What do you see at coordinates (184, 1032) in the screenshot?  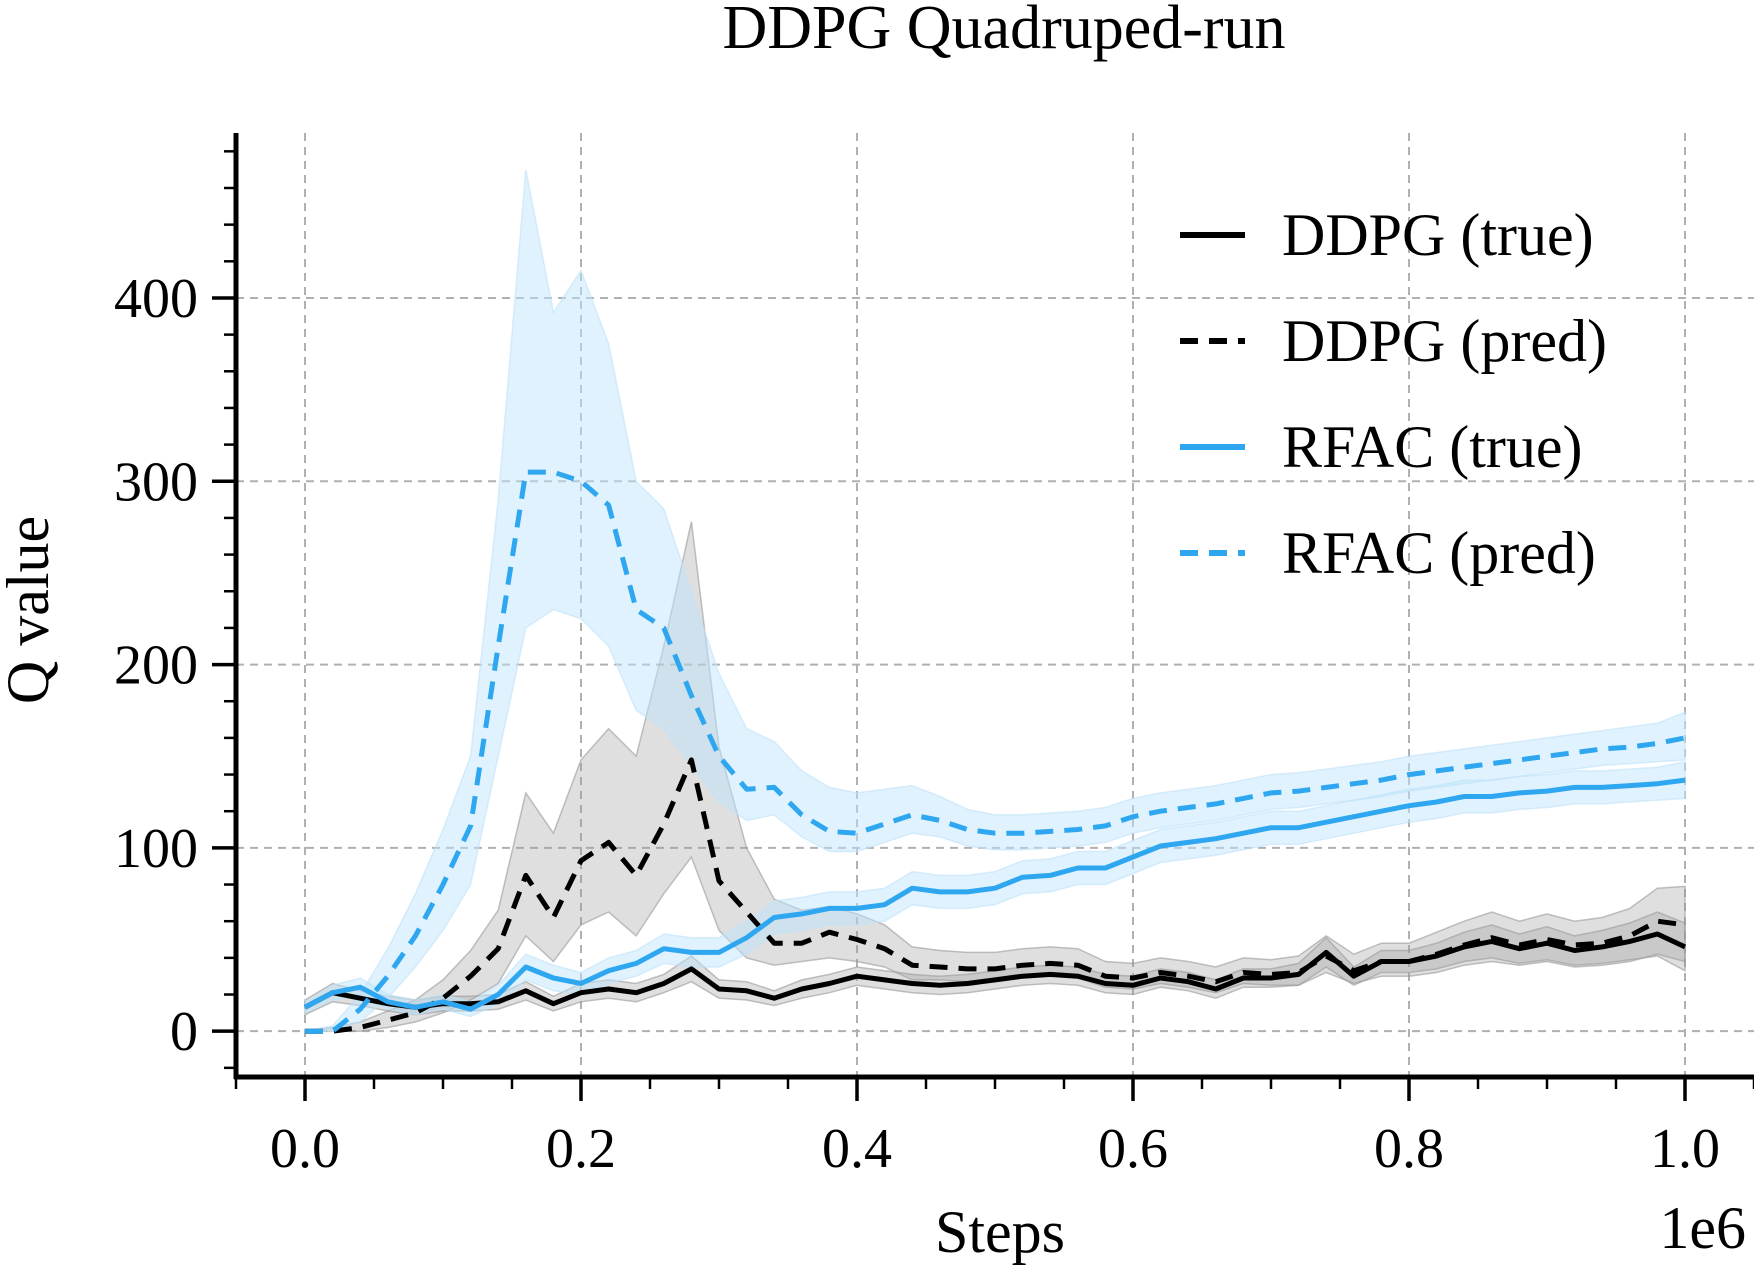 I see `y-tick-label-0: 0` at bounding box center [184, 1032].